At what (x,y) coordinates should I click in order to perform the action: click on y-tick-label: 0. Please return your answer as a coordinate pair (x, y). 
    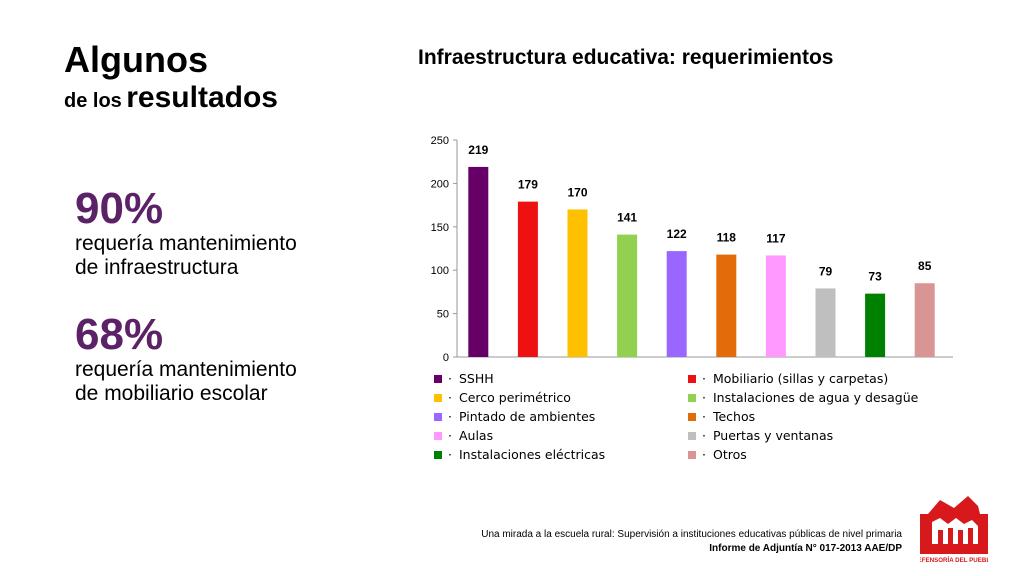
    Looking at the image, I should click on (446, 358).